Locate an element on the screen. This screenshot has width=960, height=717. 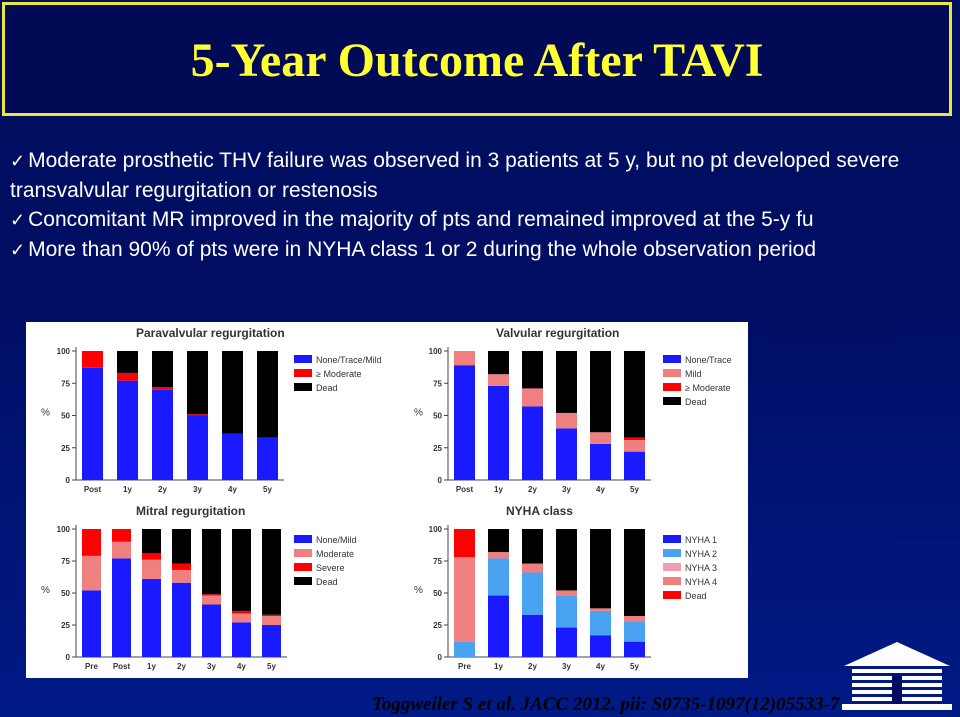
legend-label: None/Trace is located at coordinates (708, 360).